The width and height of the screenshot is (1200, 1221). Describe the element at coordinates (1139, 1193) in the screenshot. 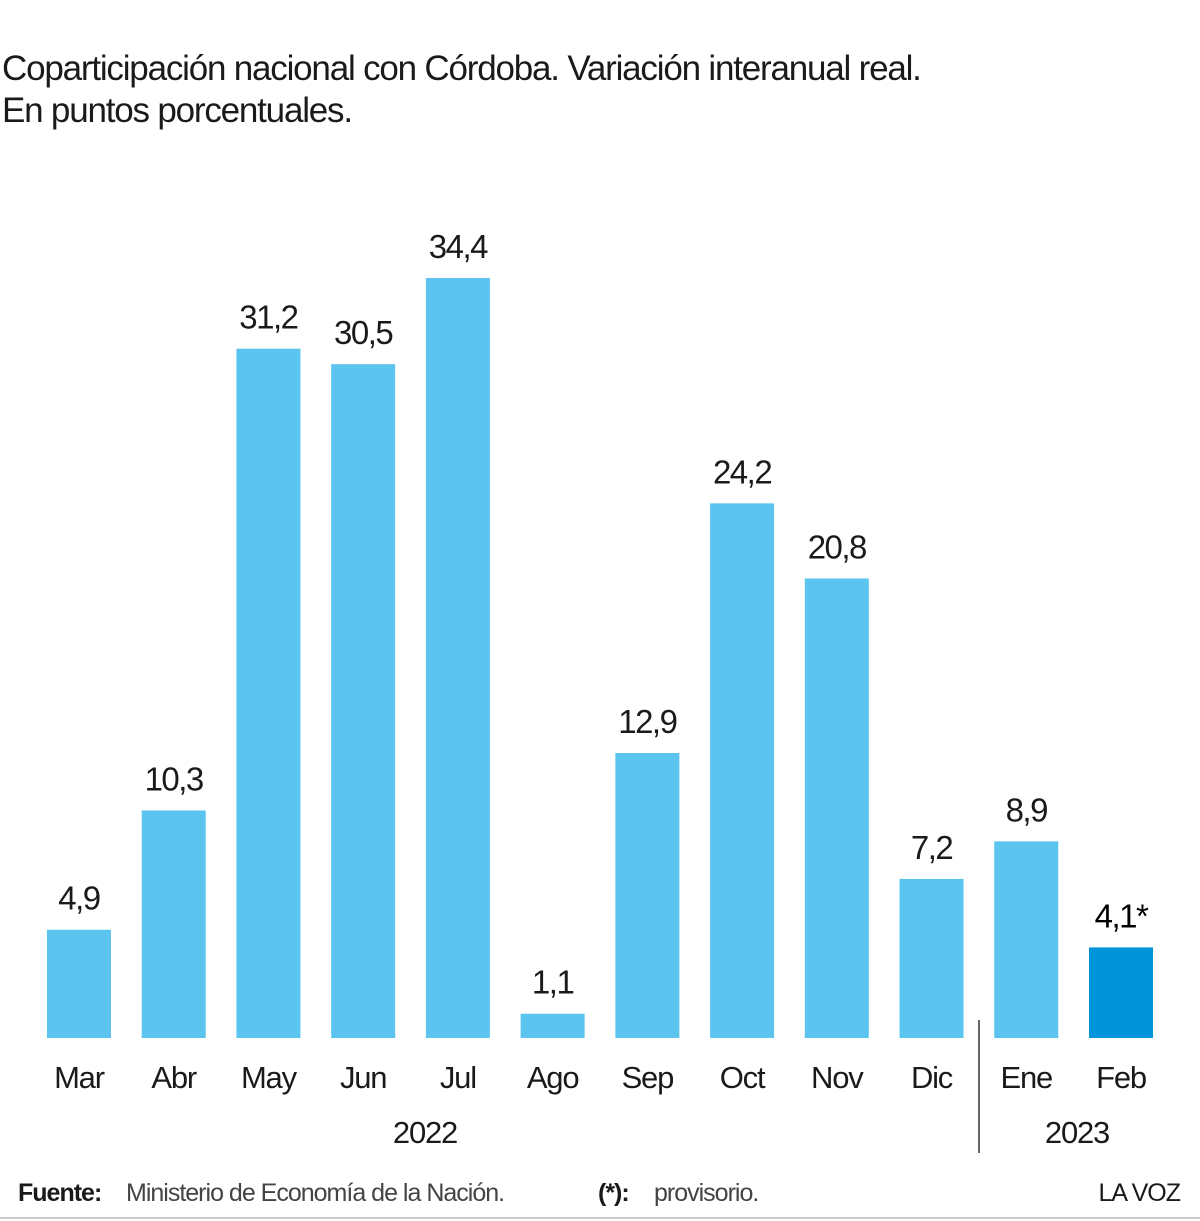

I see `brand: LA VOZ` at that location.